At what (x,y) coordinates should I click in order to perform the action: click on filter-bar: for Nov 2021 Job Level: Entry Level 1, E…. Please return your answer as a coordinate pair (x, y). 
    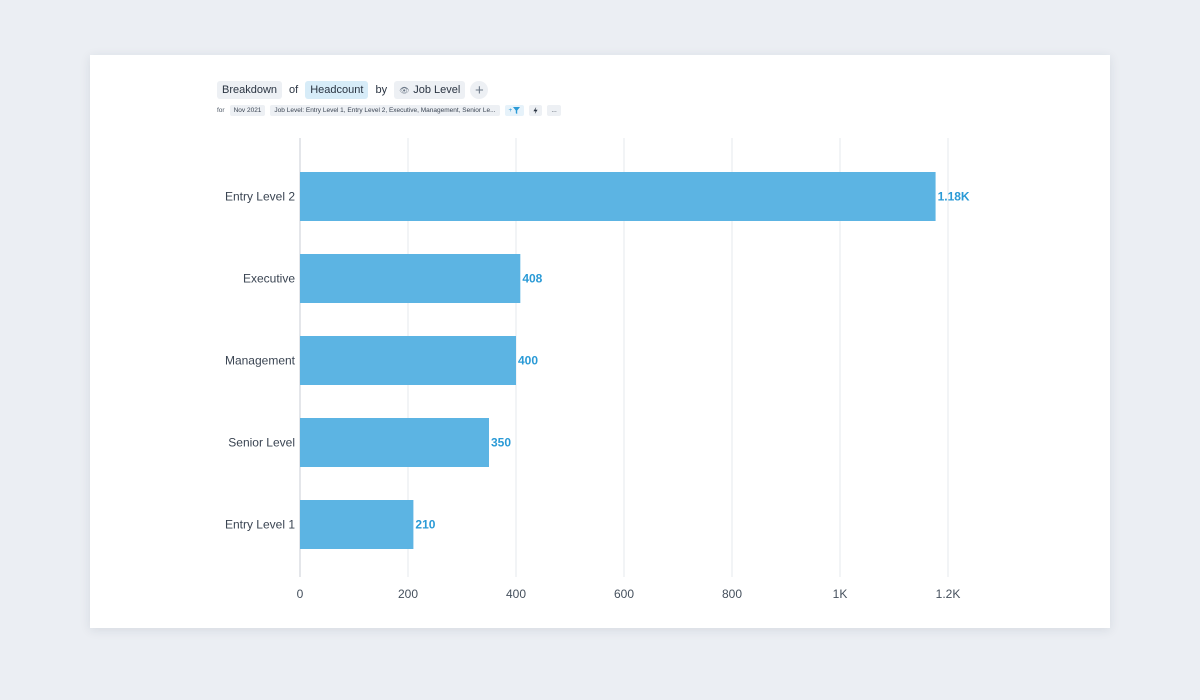
    Looking at the image, I should click on (389, 110).